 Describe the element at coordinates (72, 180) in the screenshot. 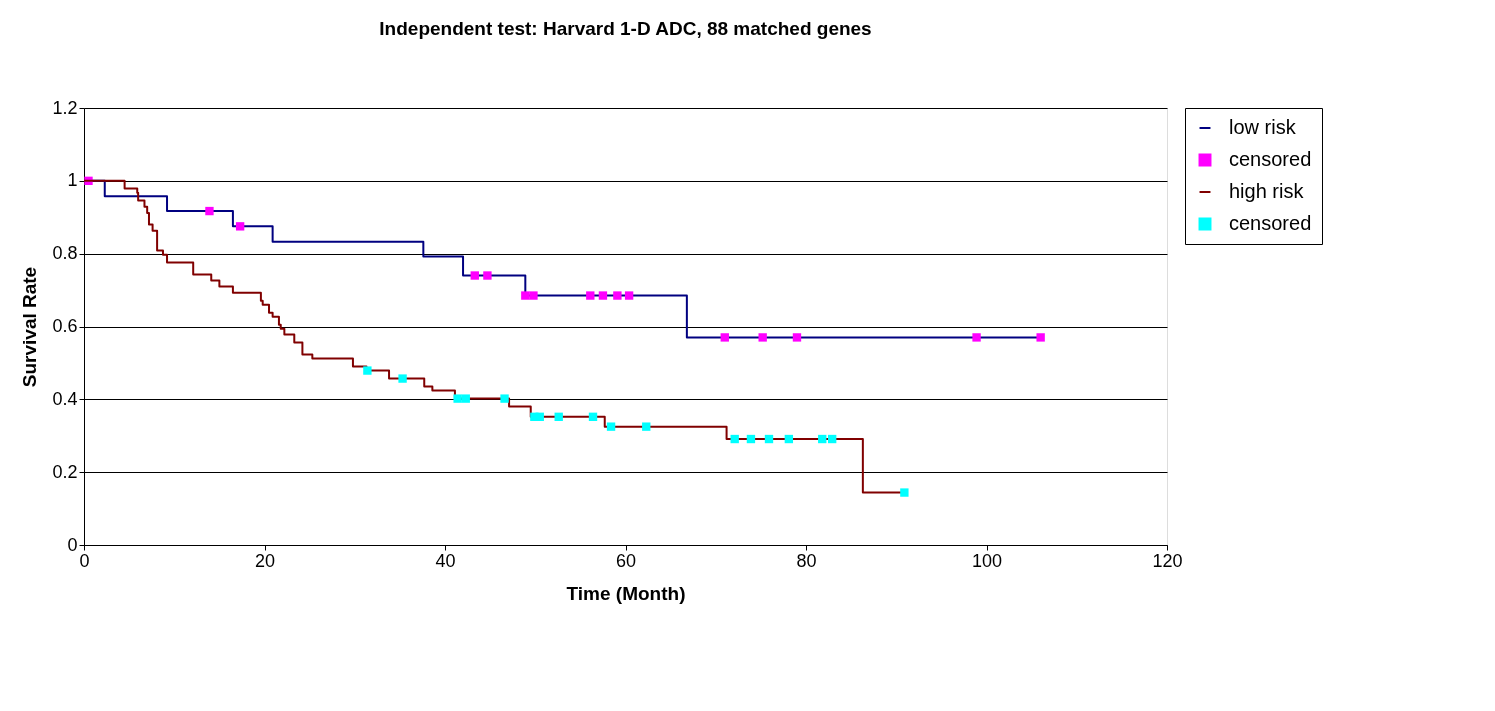

I see `y-tick-label: 1` at that location.